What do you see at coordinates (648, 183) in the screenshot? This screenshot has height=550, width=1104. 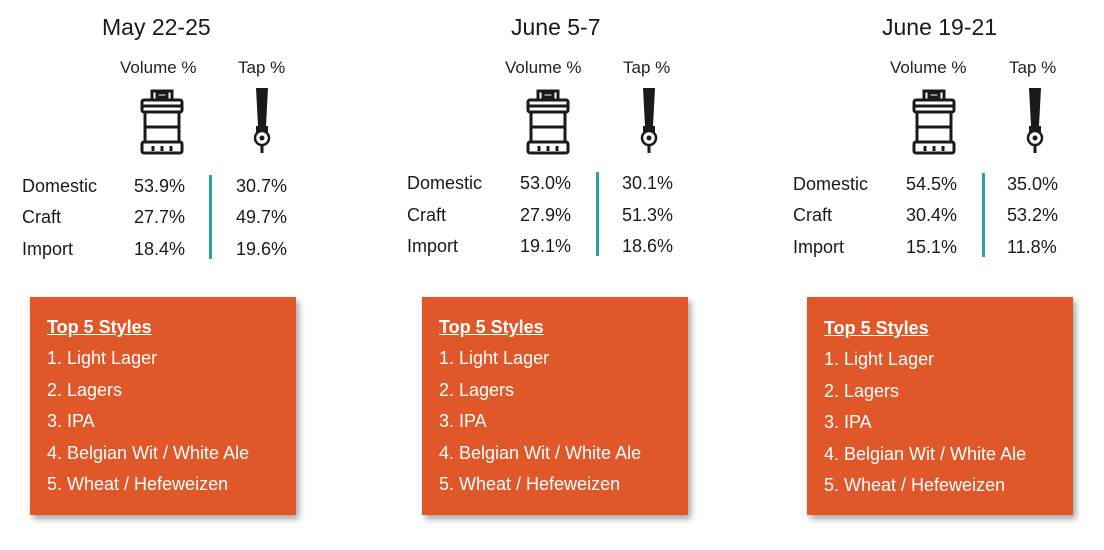 I see `tap-domestic: 30.1%` at bounding box center [648, 183].